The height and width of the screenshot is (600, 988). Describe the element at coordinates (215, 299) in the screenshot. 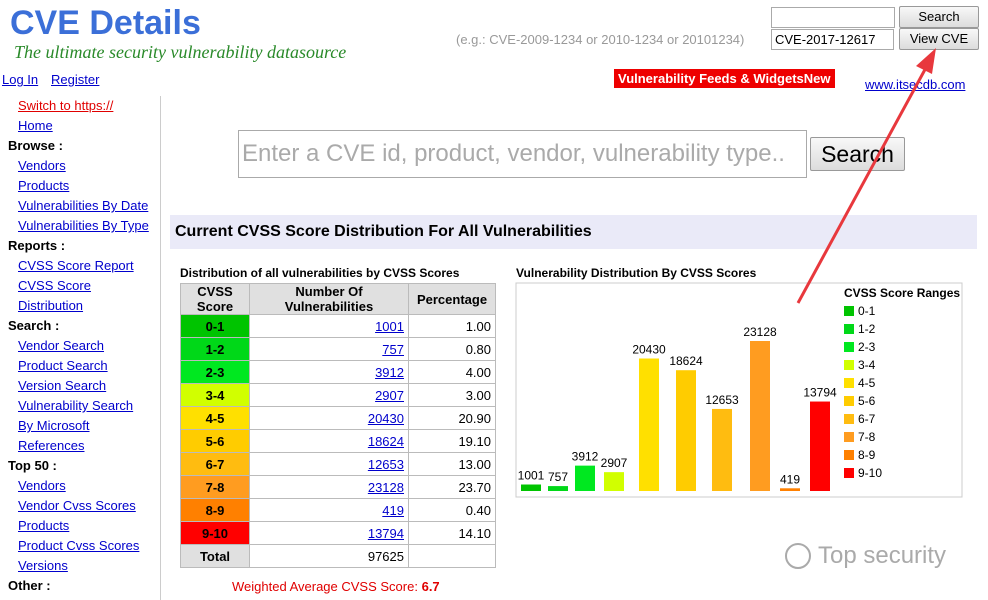

I see `column-header: CVSS Score` at that location.